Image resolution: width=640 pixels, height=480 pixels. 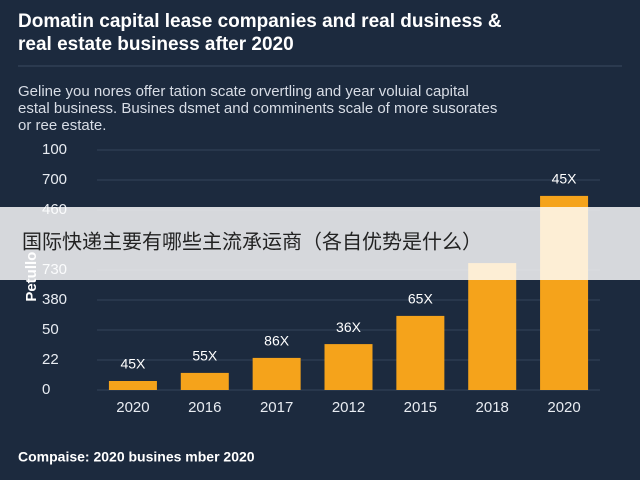 What do you see at coordinates (421, 299) in the screenshot?
I see `bar-label: 65X` at bounding box center [421, 299].